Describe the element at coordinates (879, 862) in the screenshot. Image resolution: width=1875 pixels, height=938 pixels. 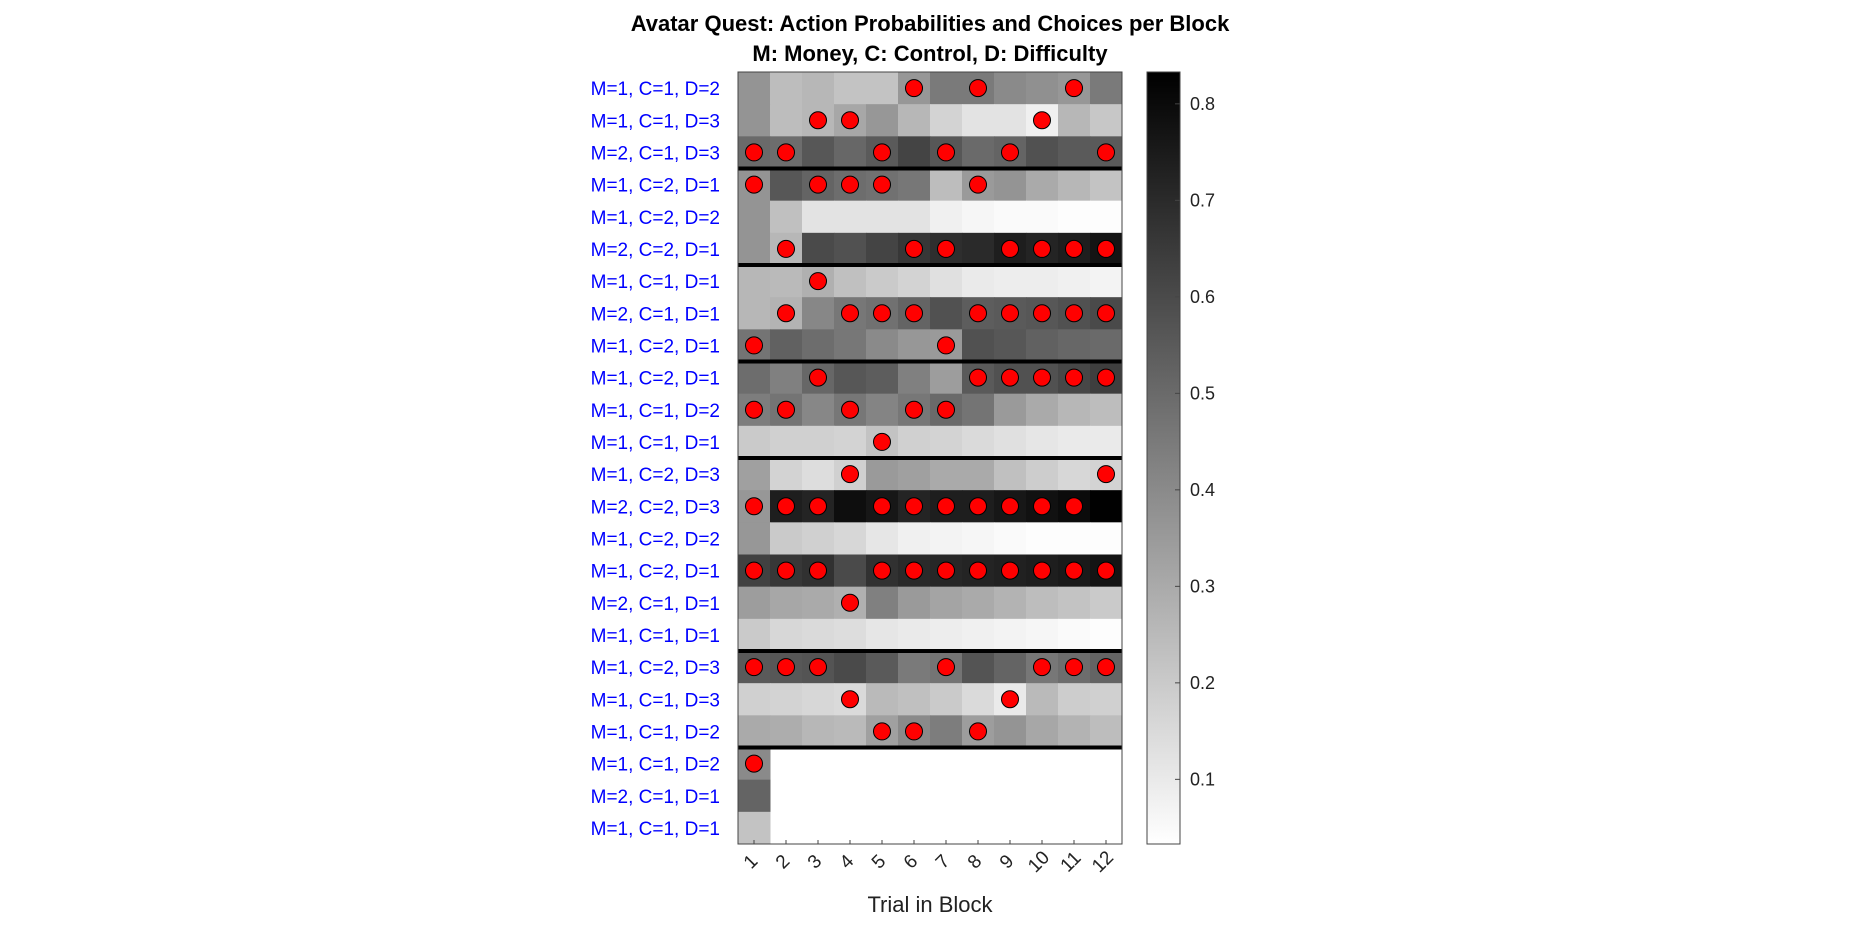
I see `x-tick-label: 5` at that location.